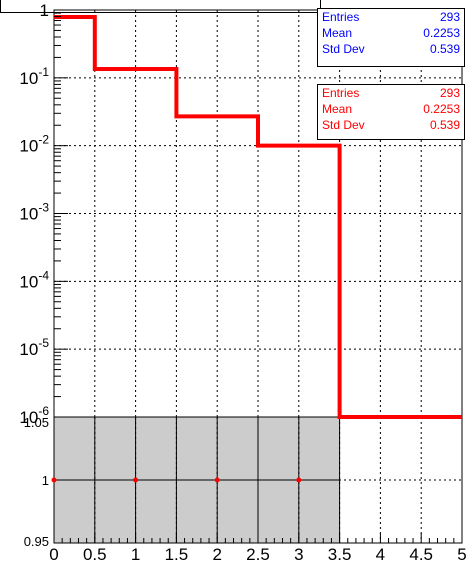 This screenshot has width=467, height=564. Describe the element at coordinates (44, 10) in the screenshot. I see `y-tick-label: 1` at that location.